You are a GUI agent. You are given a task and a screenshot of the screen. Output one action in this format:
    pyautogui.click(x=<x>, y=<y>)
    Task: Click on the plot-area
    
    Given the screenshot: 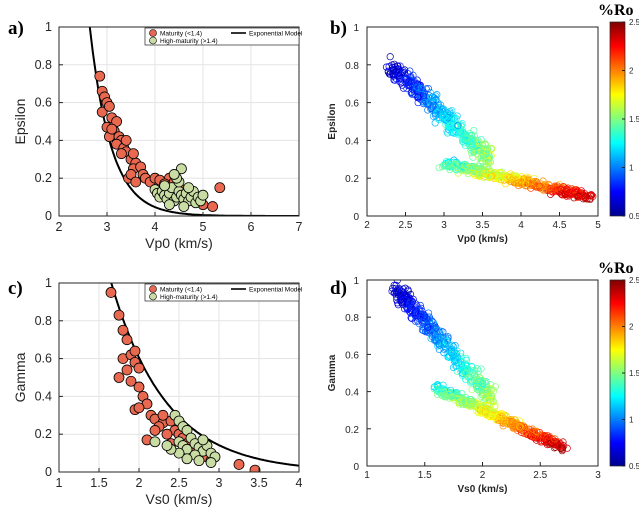 What is the action you would take?
    pyautogui.click(x=202, y=377)
    